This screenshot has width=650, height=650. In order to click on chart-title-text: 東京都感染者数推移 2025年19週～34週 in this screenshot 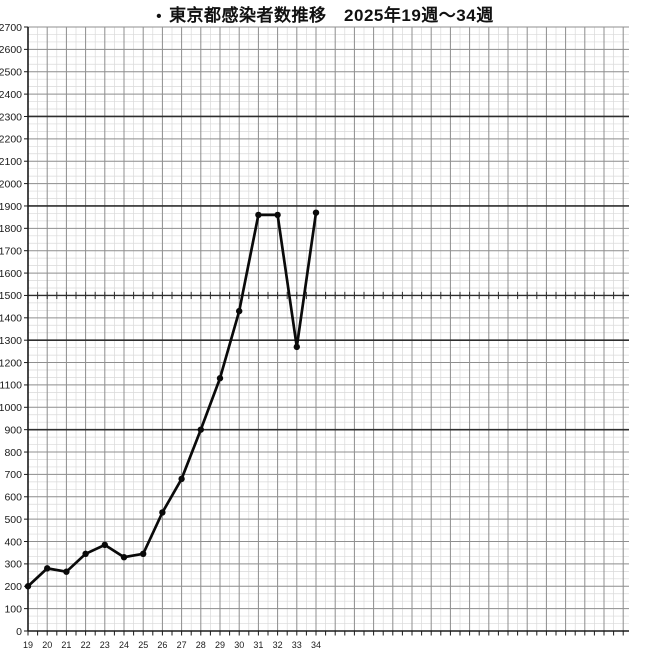, I will do `click(331, 15)`.